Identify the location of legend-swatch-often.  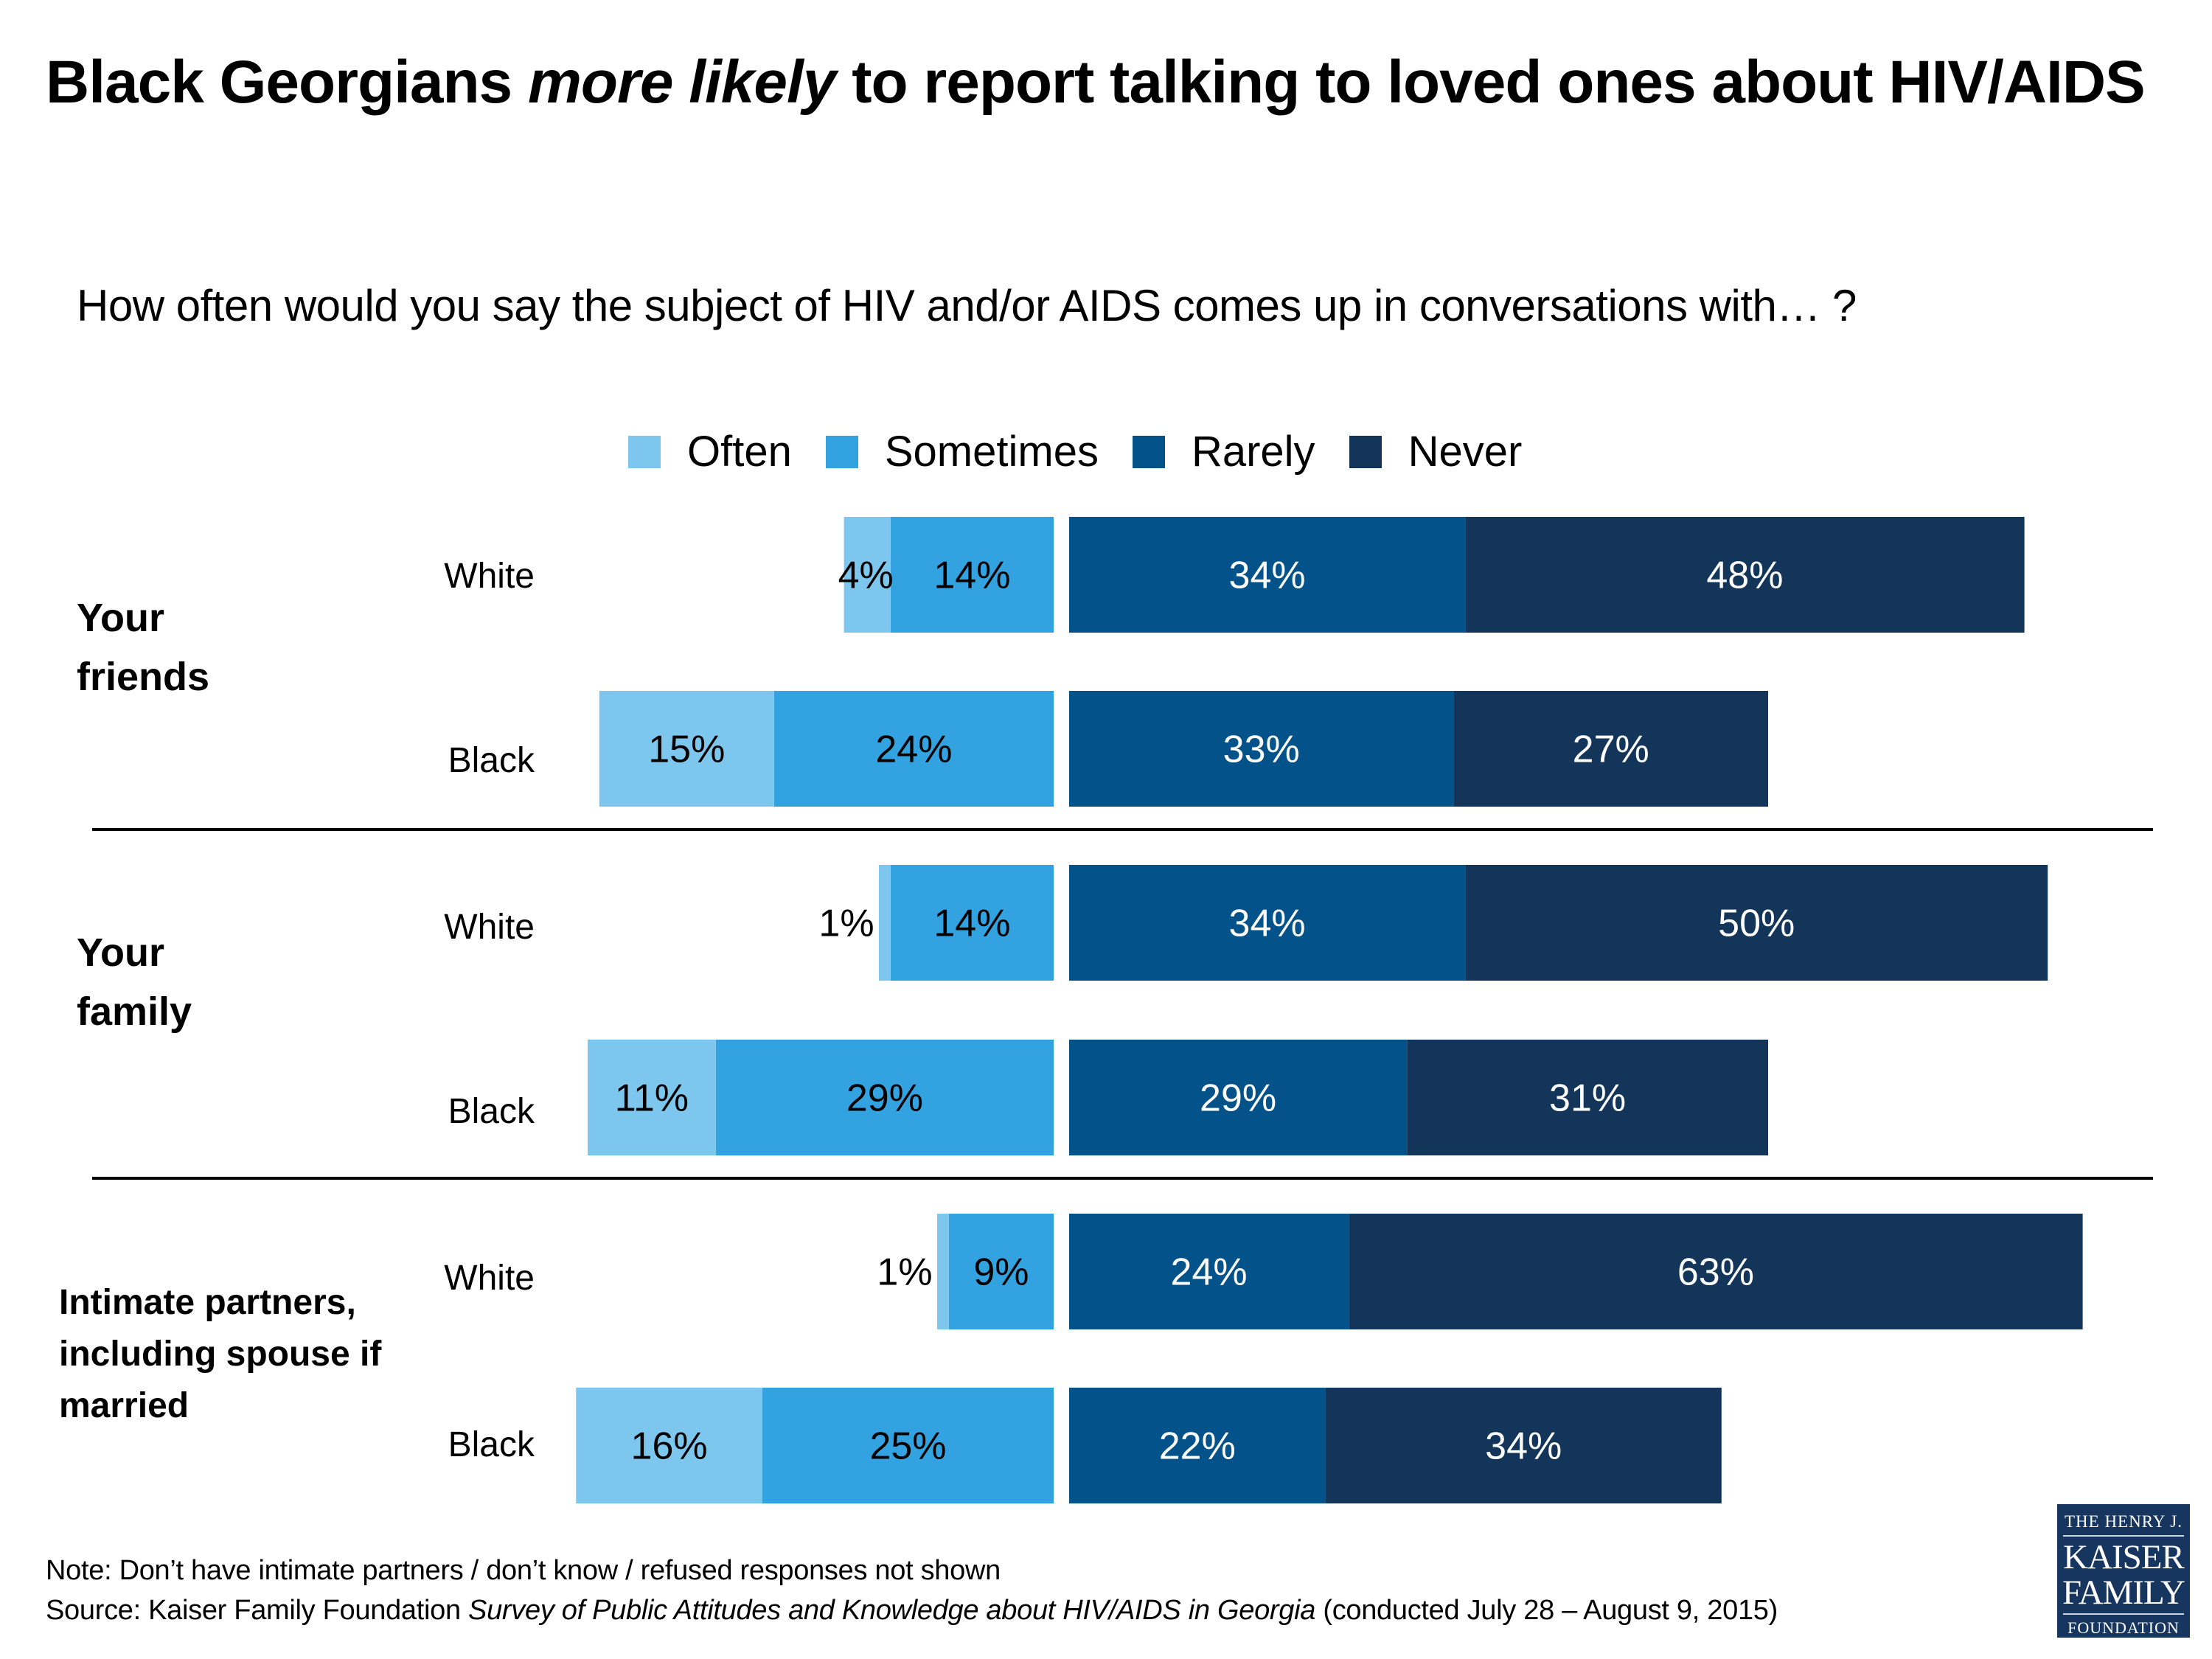
(644, 452).